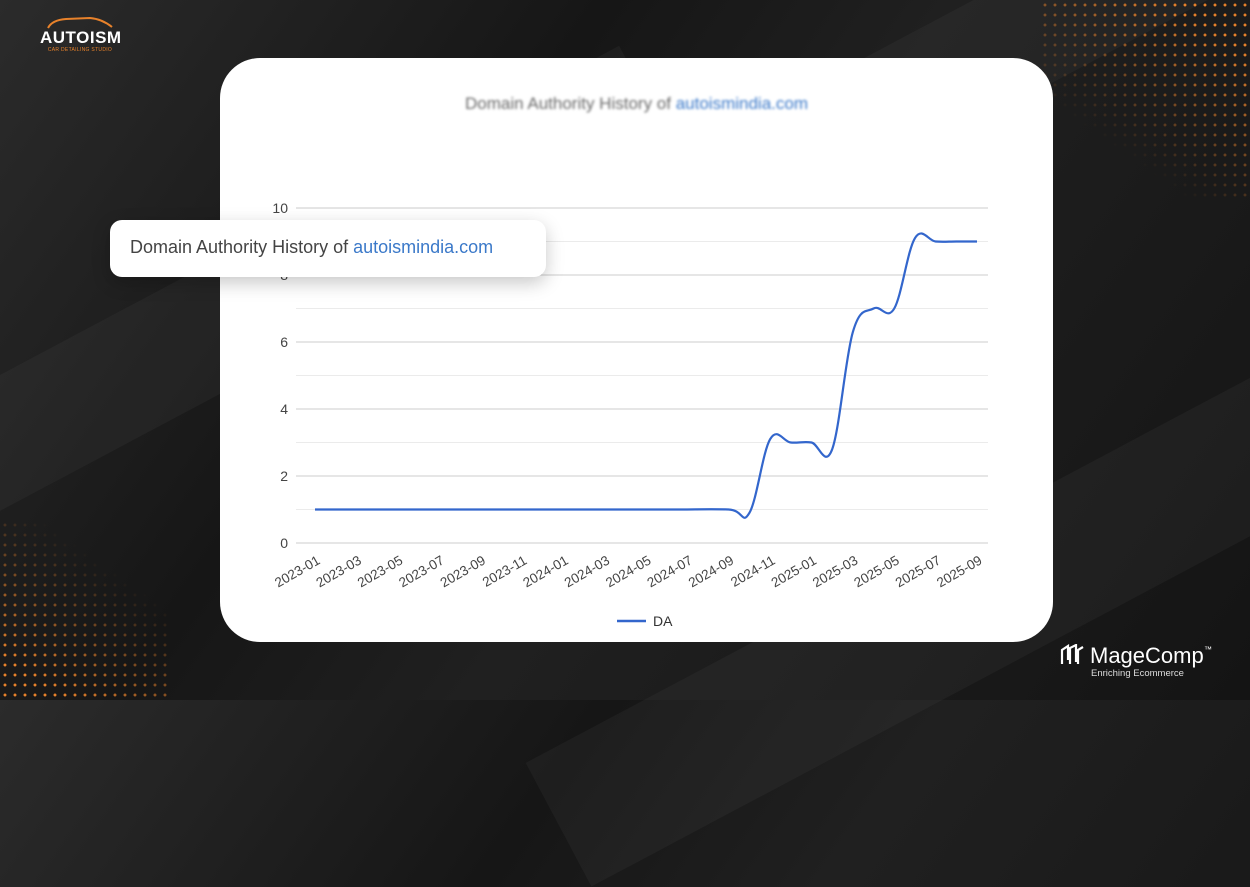 This screenshot has height=887, width=1250. What do you see at coordinates (545, 572) in the screenshot?
I see `x-tick-label: 2024-01` at bounding box center [545, 572].